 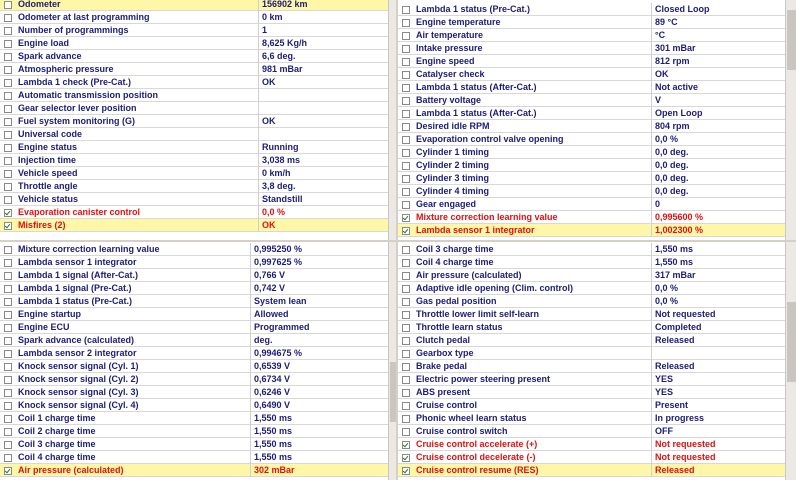 I want to click on parameter-row: Misfires (2) OK, so click(x=194, y=225).